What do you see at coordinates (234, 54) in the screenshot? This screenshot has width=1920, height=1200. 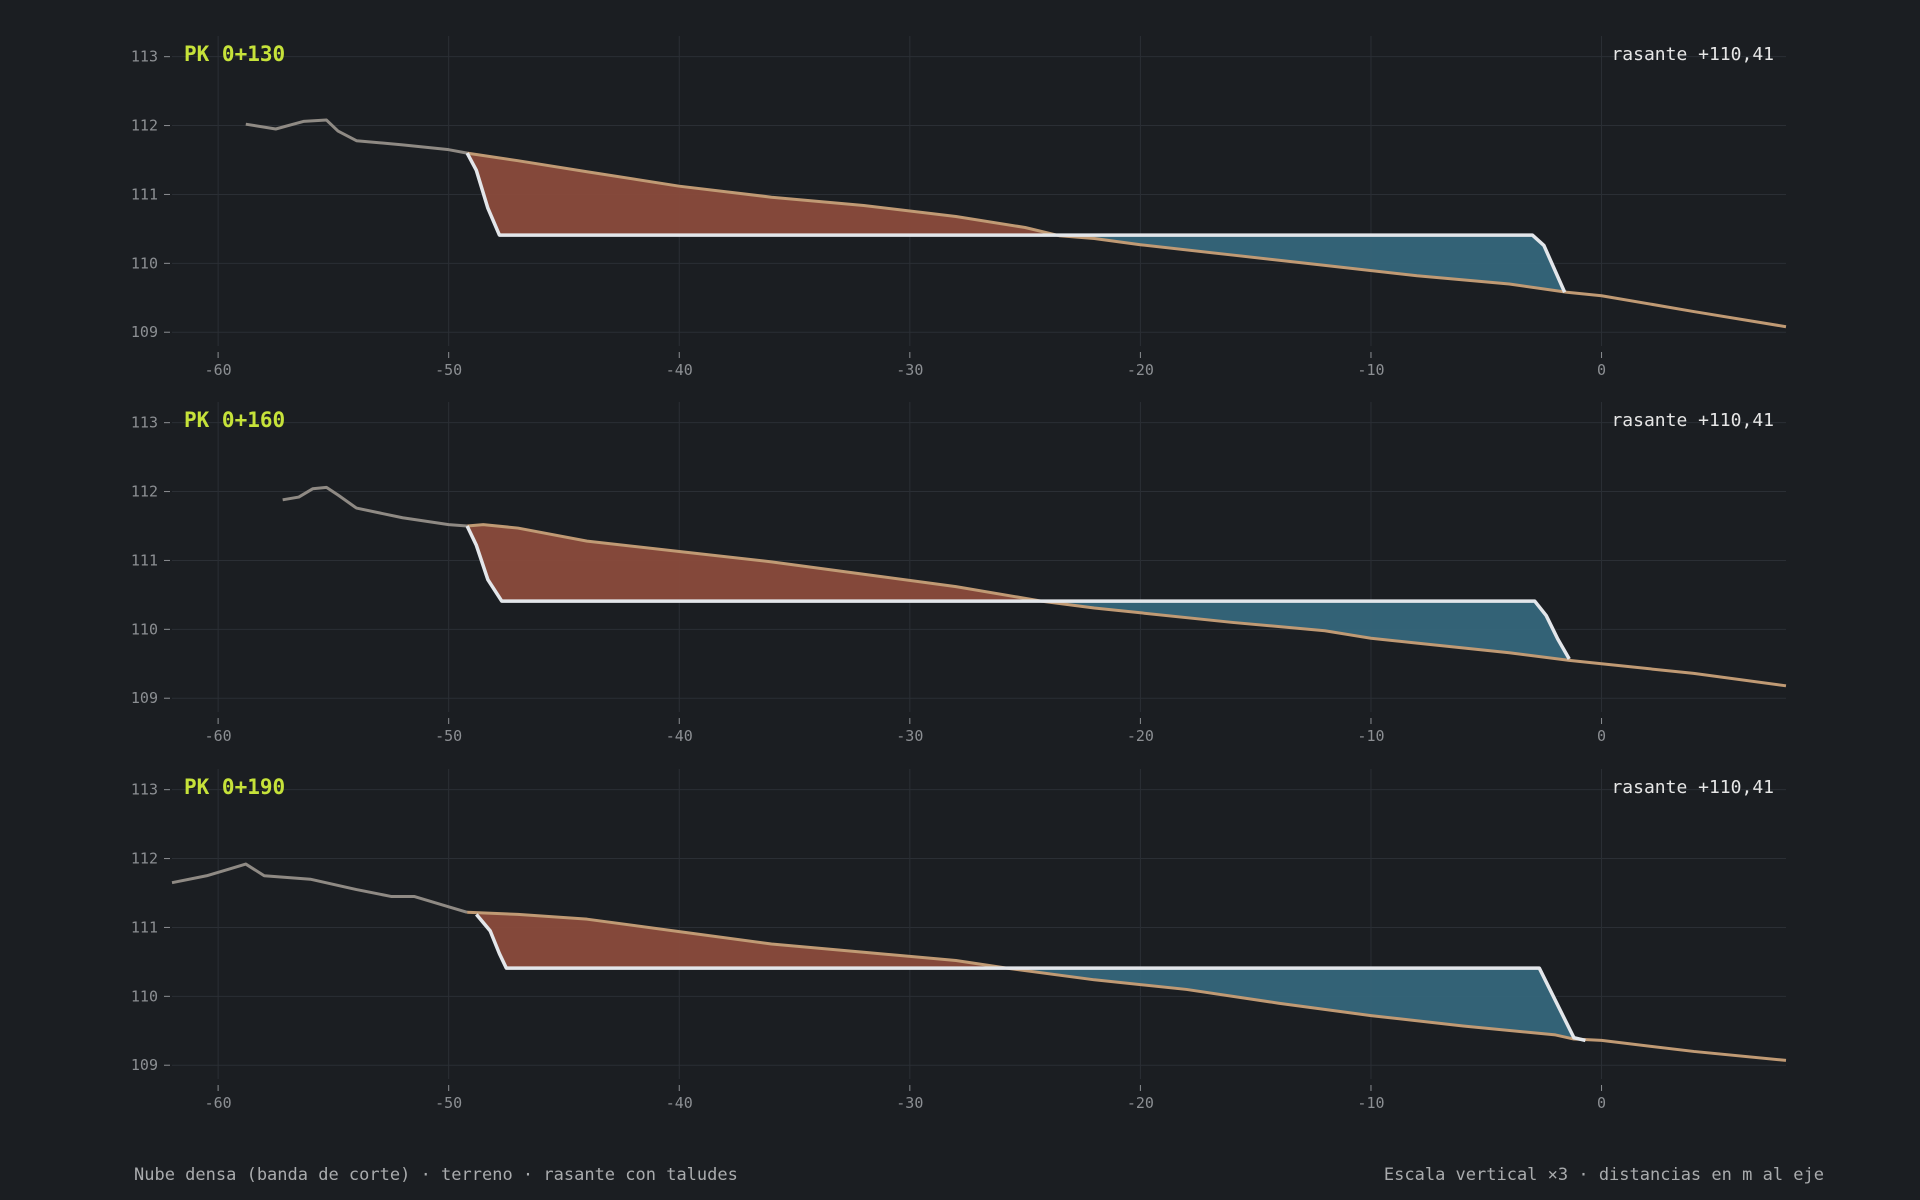 I see `section-pk-label: PK 0+130` at bounding box center [234, 54].